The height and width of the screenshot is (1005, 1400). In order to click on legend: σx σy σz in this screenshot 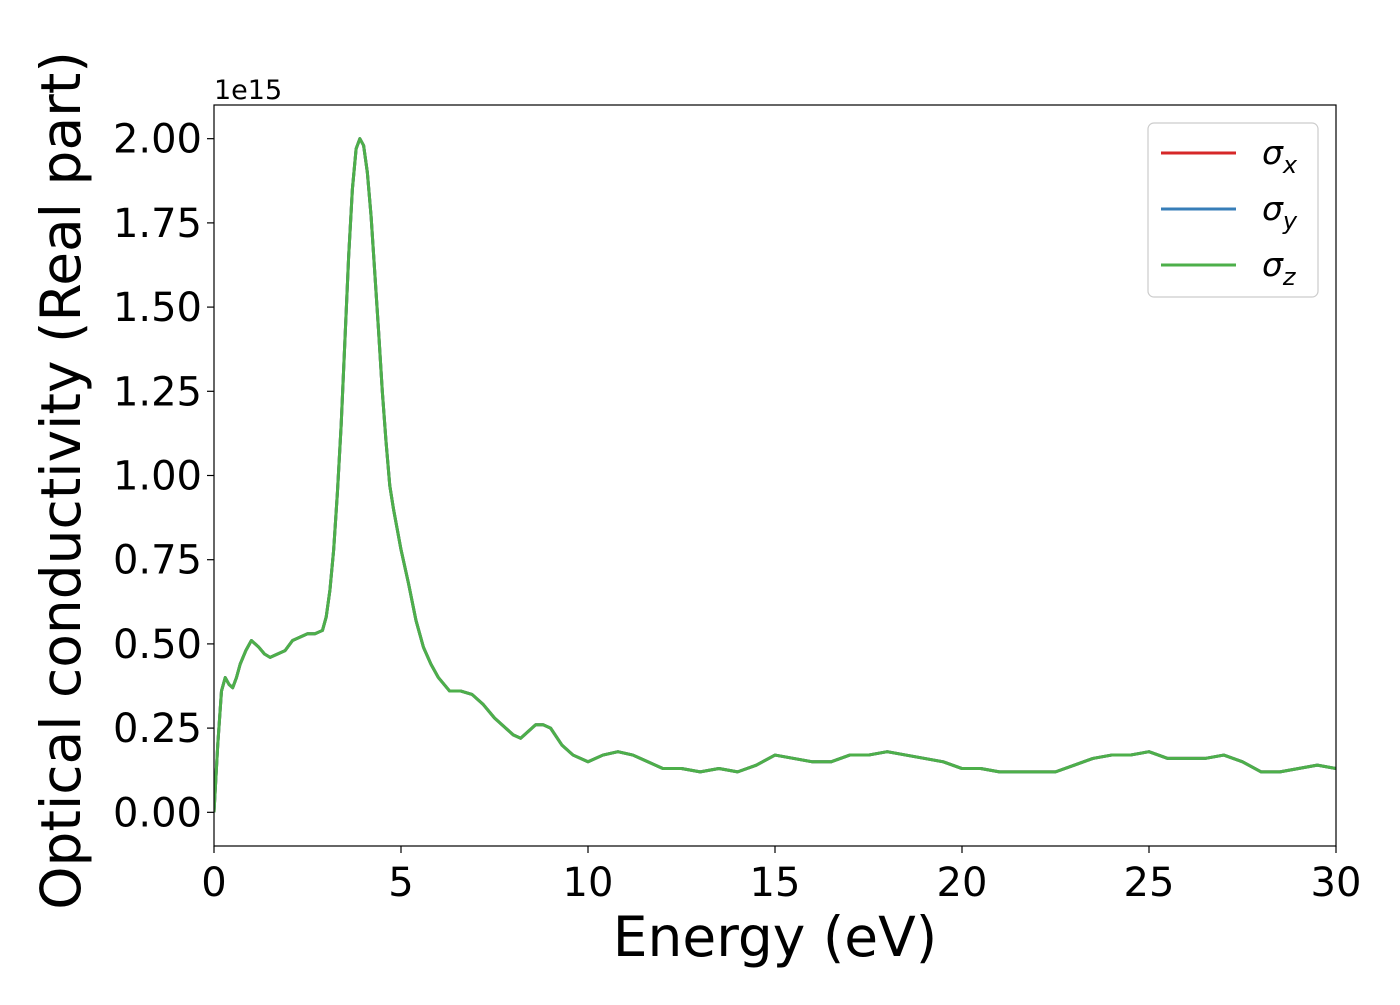, I will do `click(1233, 210)`.